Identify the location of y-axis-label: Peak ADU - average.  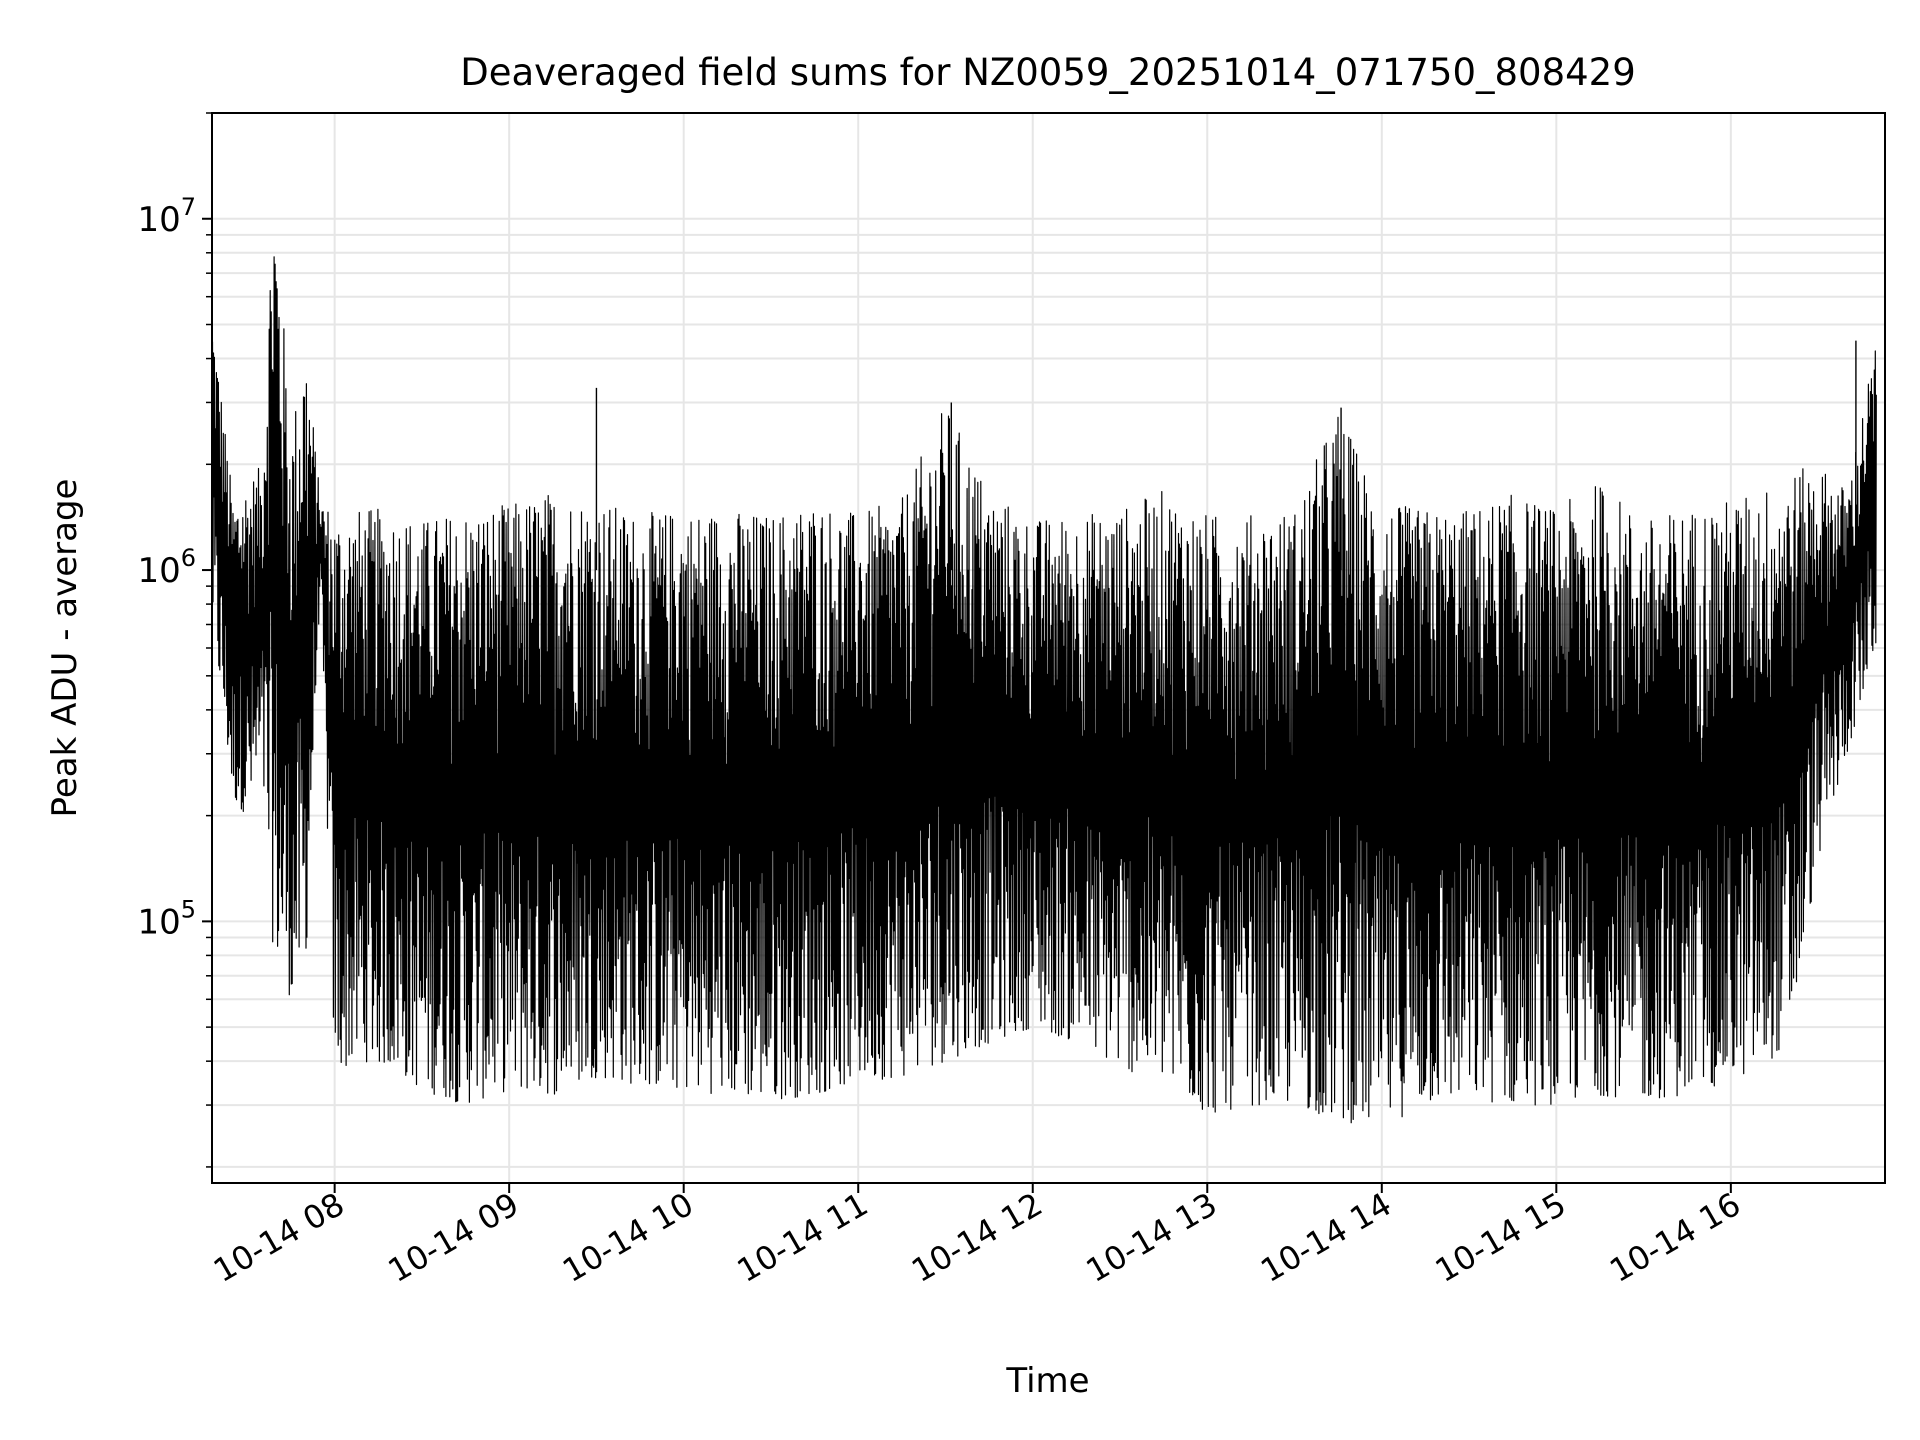
(65, 648).